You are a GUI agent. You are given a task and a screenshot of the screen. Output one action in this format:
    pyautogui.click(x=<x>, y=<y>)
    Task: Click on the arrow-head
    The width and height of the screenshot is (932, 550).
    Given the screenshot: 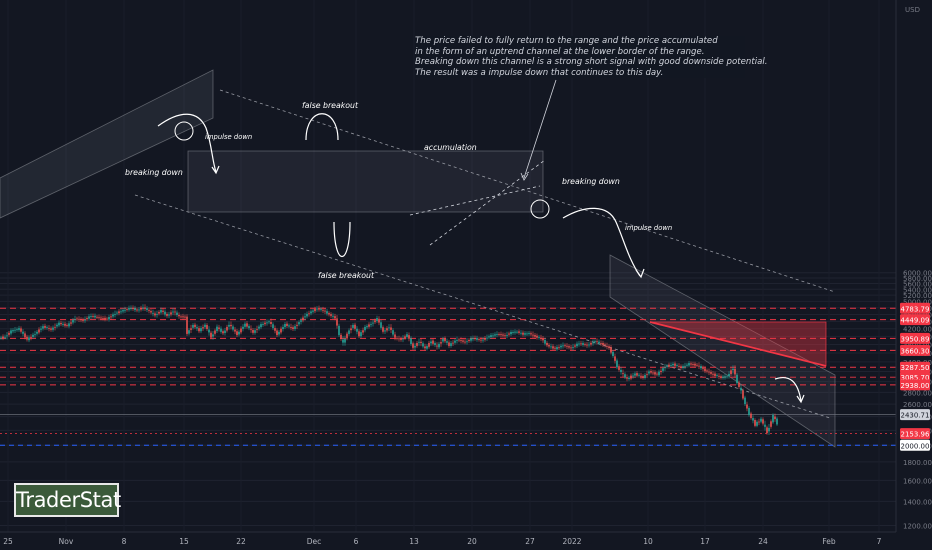 What is the action you would take?
    pyautogui.click(x=215, y=170)
    